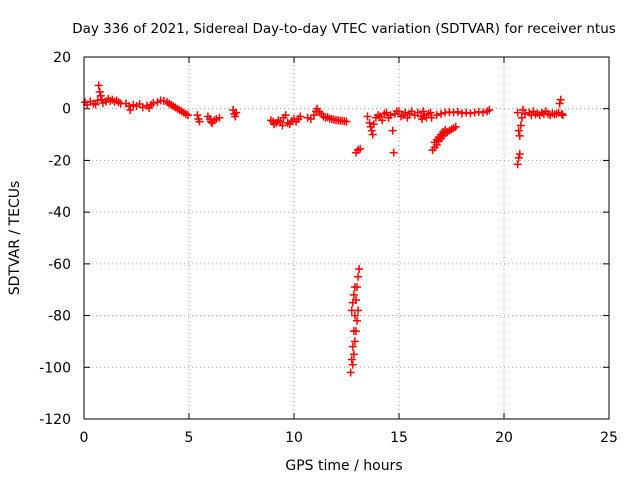 The height and width of the screenshot is (480, 640). I want to click on y-tick-label: -80, so click(59, 317).